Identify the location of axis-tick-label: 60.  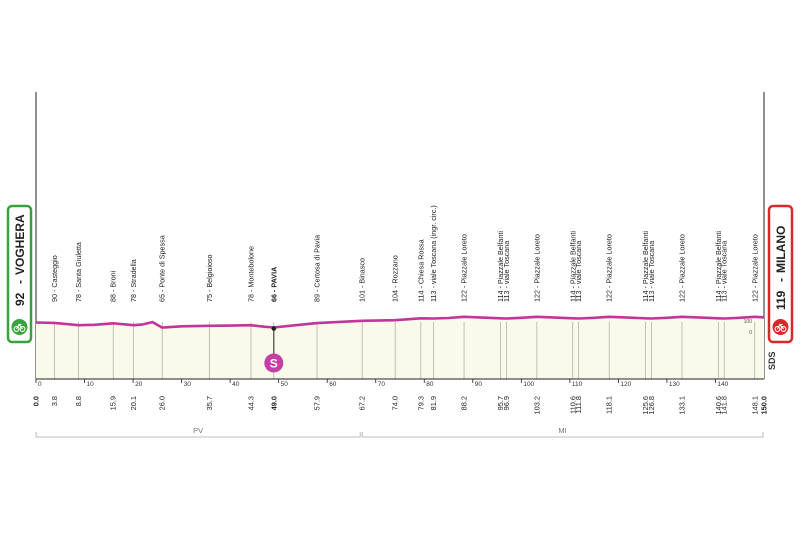
(333, 384).